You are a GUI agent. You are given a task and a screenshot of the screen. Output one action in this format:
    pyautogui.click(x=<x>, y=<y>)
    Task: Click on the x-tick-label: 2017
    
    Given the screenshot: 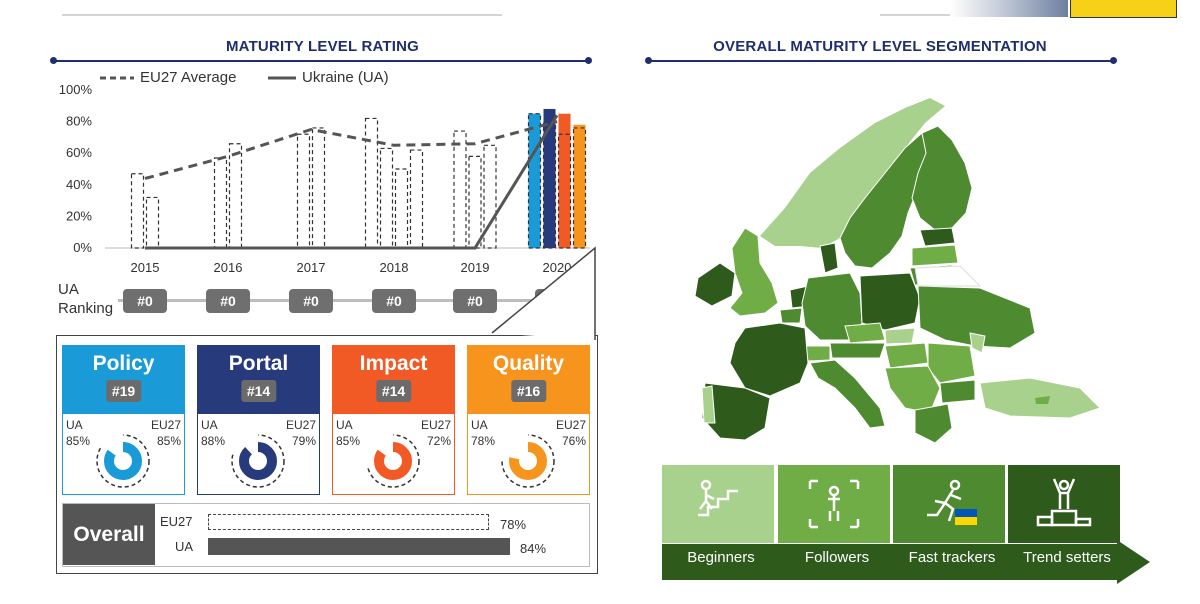 What is the action you would take?
    pyautogui.click(x=311, y=267)
    